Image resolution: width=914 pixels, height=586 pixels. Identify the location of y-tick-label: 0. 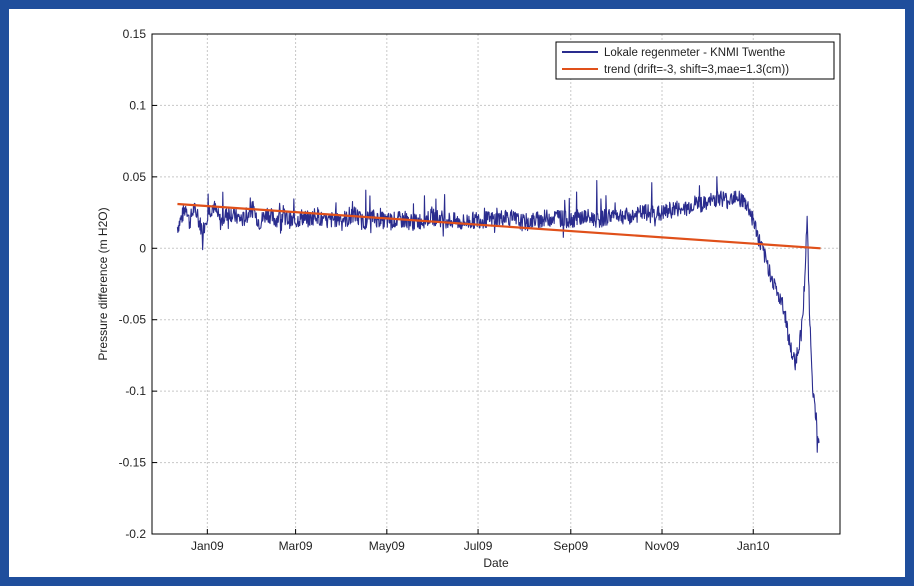
(142, 248).